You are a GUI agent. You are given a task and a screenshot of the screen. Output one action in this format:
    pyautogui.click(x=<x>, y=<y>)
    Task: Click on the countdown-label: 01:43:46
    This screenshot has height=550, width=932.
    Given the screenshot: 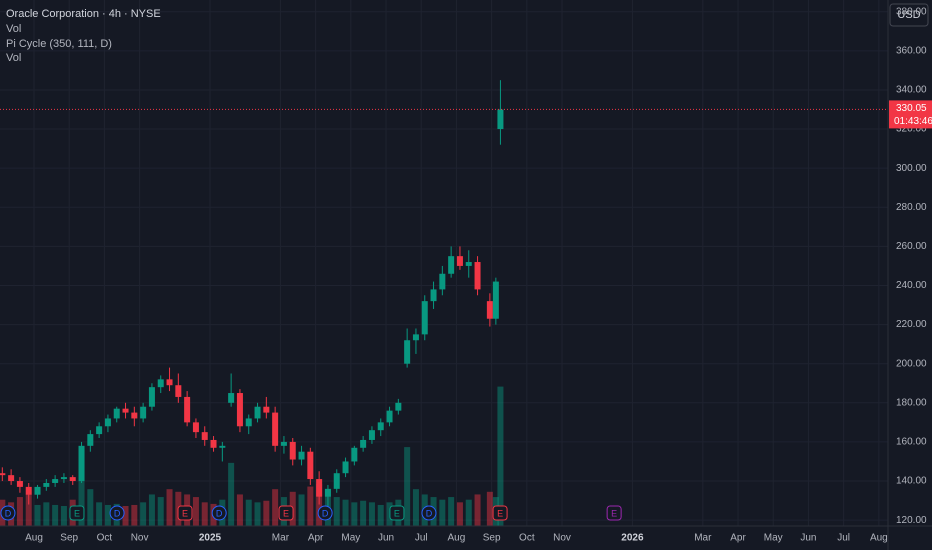 What is the action you would take?
    pyautogui.click(x=913, y=121)
    